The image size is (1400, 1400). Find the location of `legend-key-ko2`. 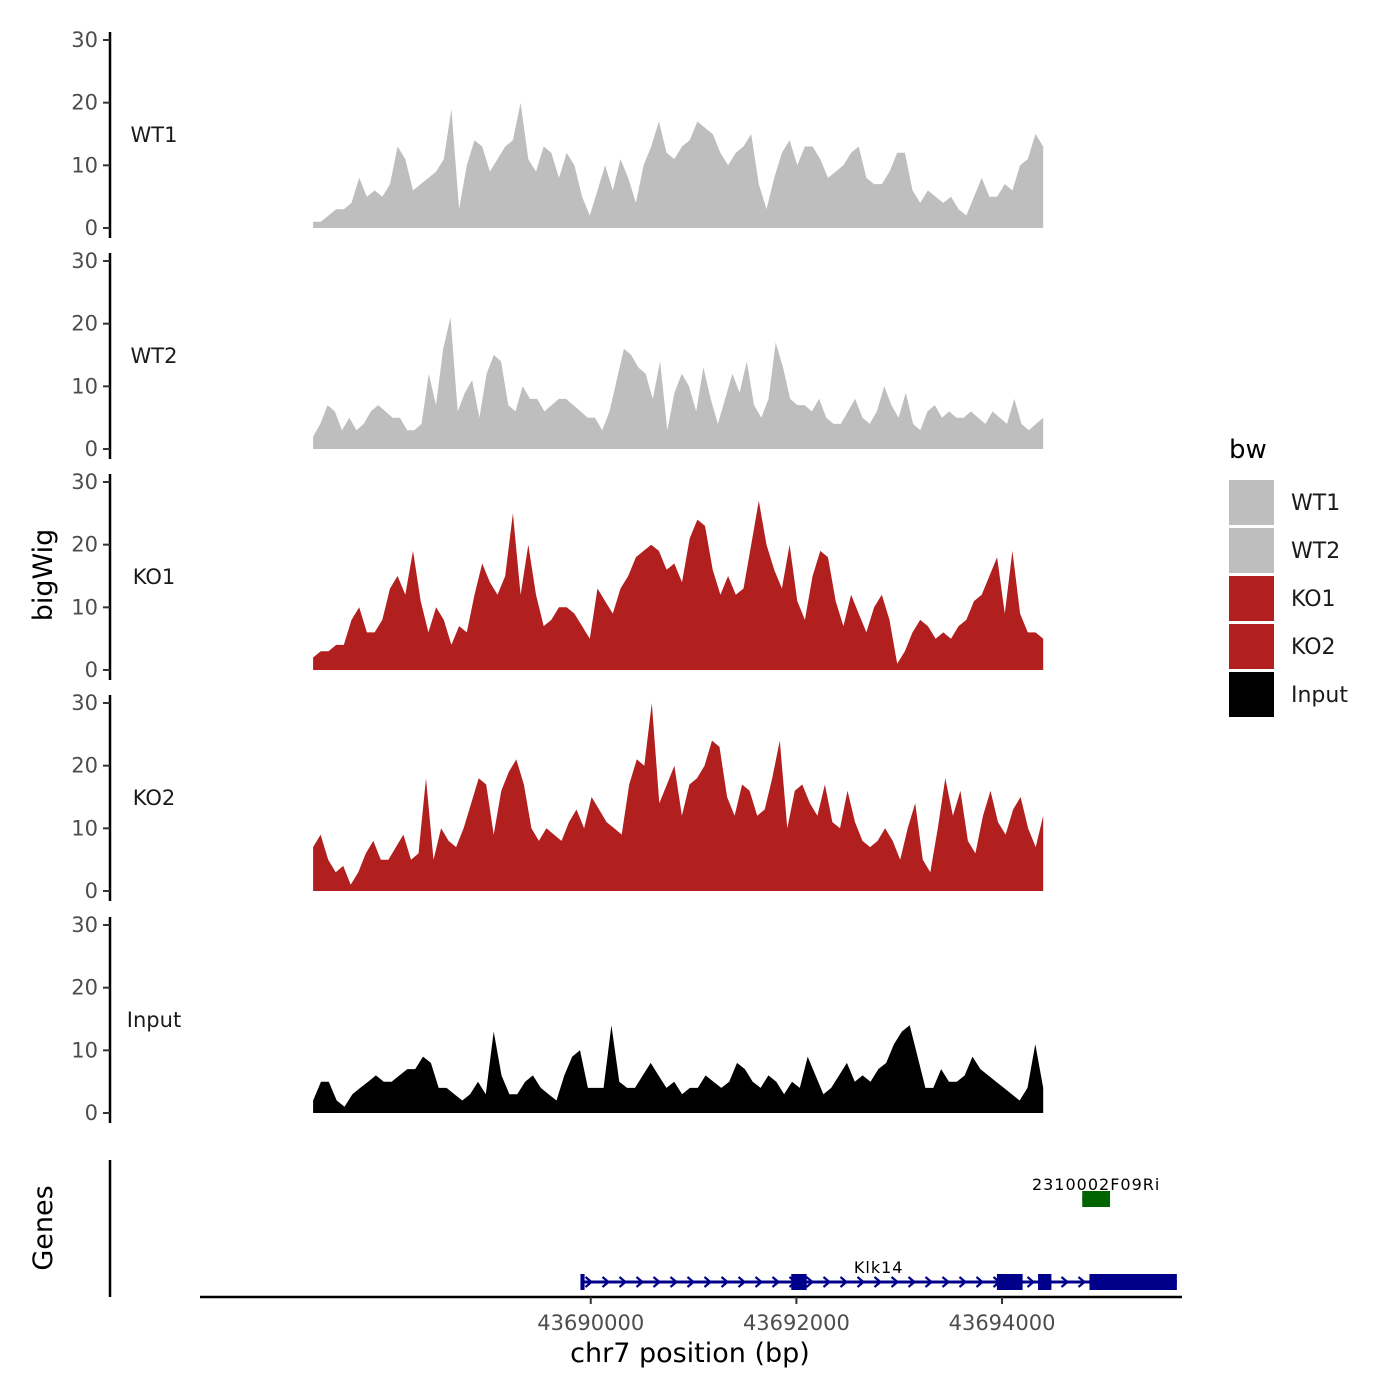

legend-key-ko2 is located at coordinates (1251, 646).